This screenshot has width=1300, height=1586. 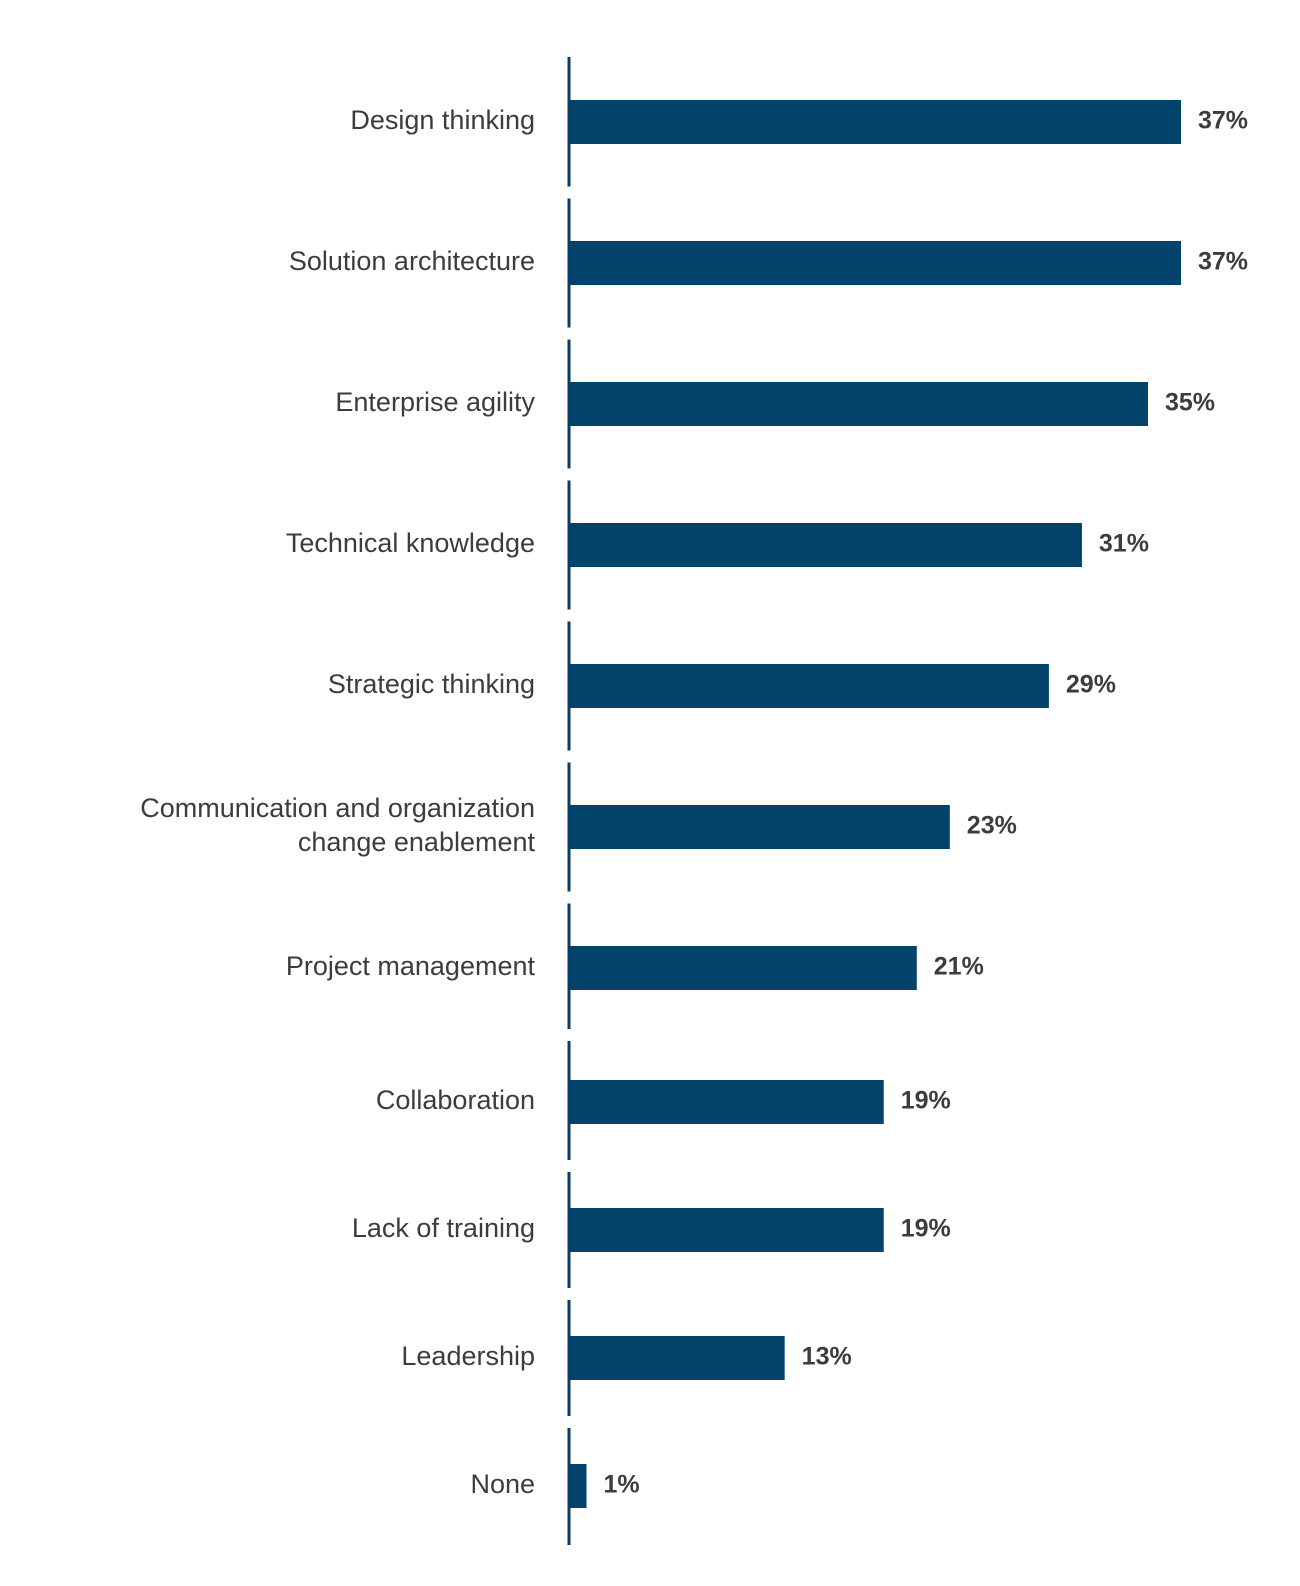 What do you see at coordinates (827, 1357) in the screenshot?
I see `value-label: 13%` at bounding box center [827, 1357].